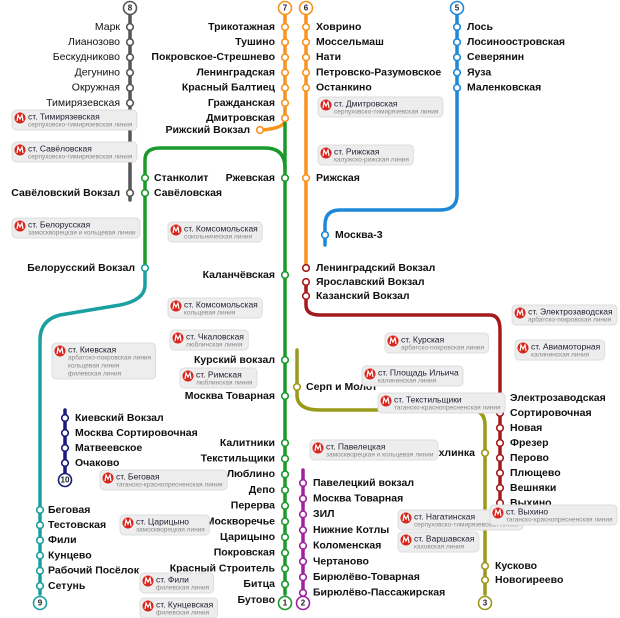 This screenshot has width=620, height=618. What do you see at coordinates (328, 57) in the screenshot?
I see `station-label: Нати` at bounding box center [328, 57].